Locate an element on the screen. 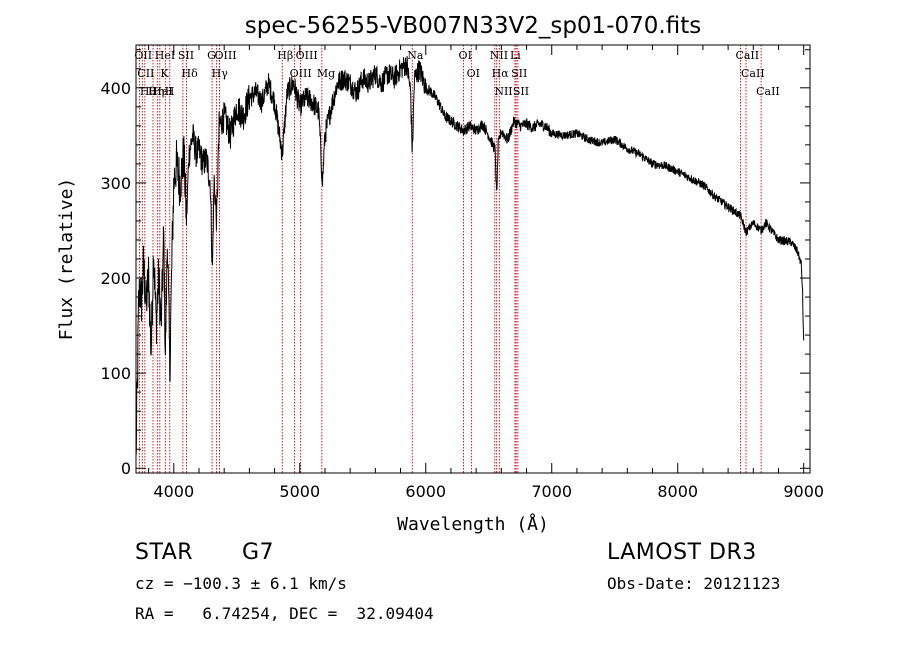 The width and height of the screenshot is (900, 649). line-marker-label: CII is located at coordinates (145, 73).